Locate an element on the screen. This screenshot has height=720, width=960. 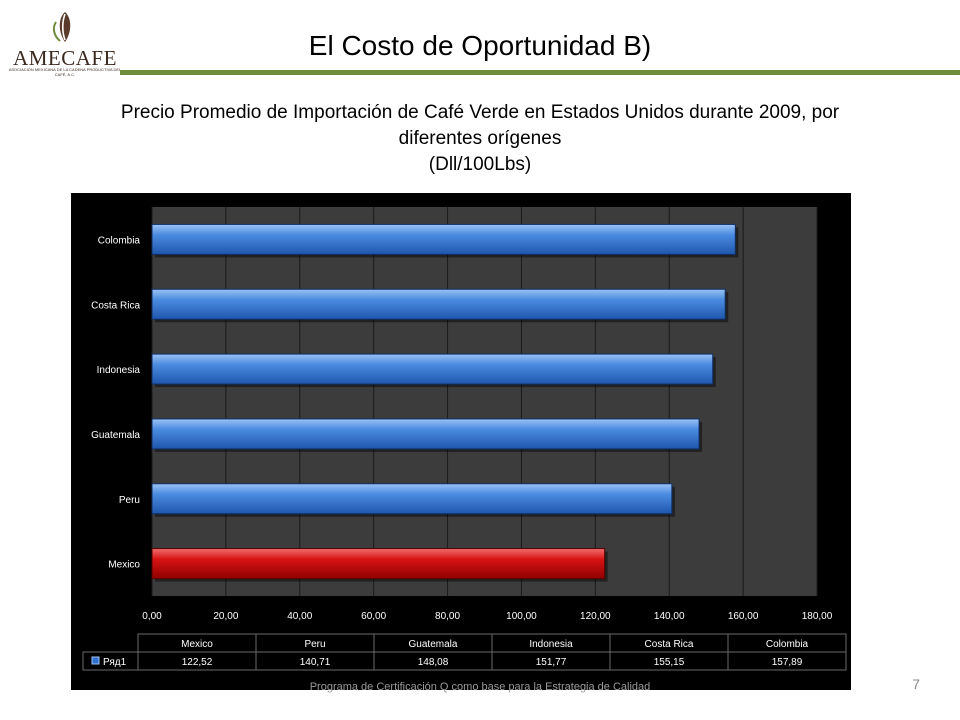
title-rule is located at coordinates (540, 72).